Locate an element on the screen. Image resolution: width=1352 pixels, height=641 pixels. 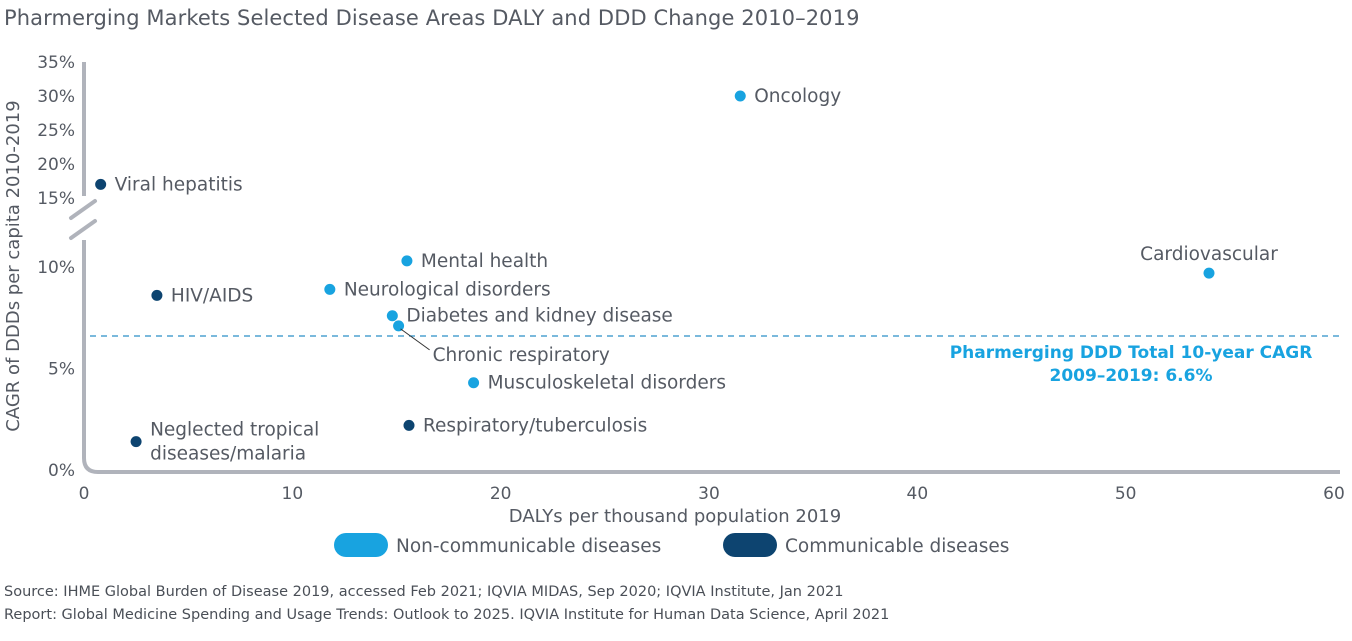
legend-label: Non-communicable diseases is located at coordinates (528, 546).